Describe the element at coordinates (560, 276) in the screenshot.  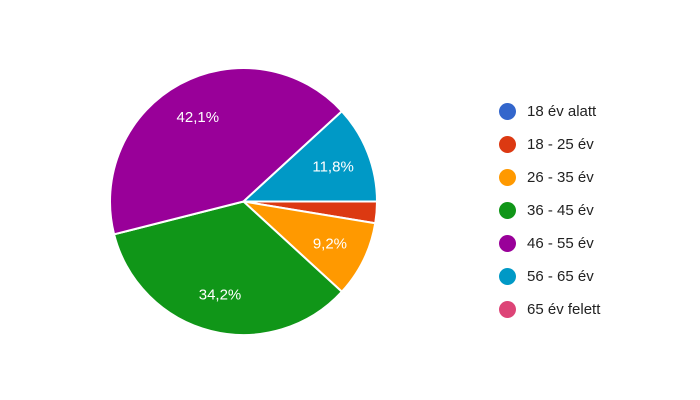
I see `legend-label: 56 - 65 év` at that location.